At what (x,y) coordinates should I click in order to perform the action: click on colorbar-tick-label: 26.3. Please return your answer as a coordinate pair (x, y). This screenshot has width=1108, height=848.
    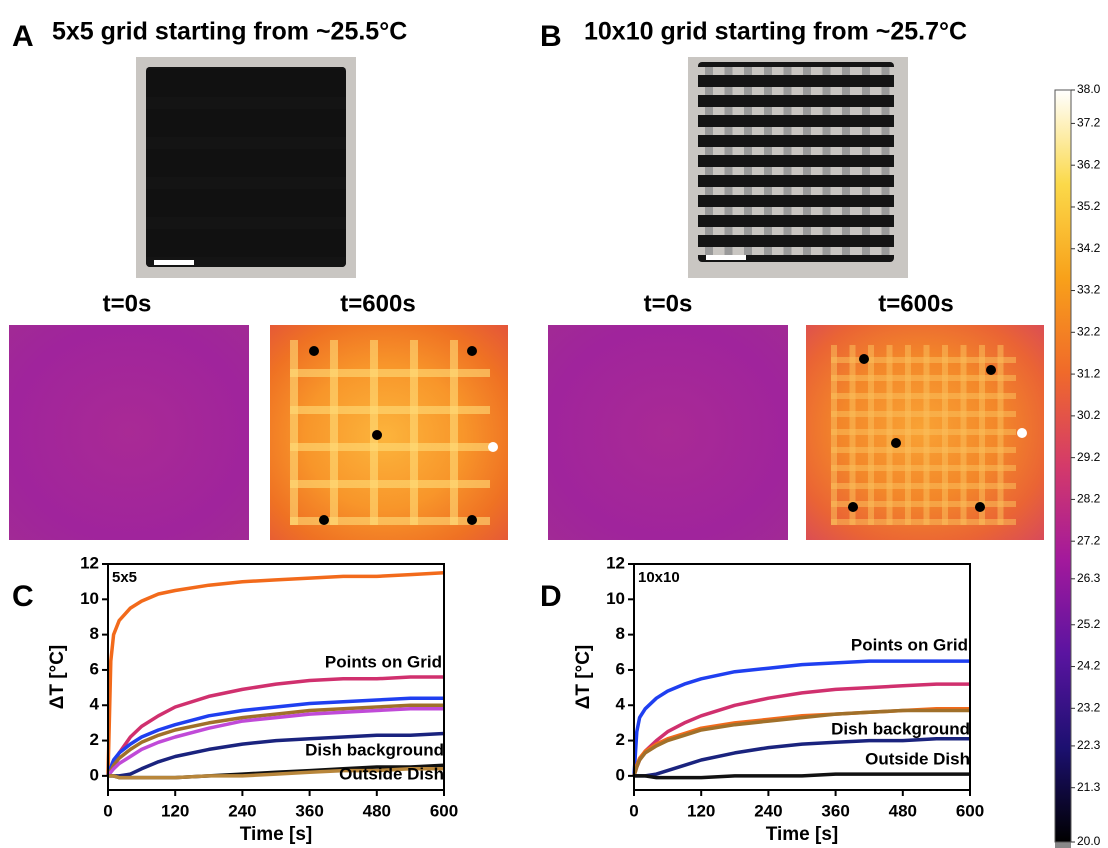
    Looking at the image, I should click on (1089, 578).